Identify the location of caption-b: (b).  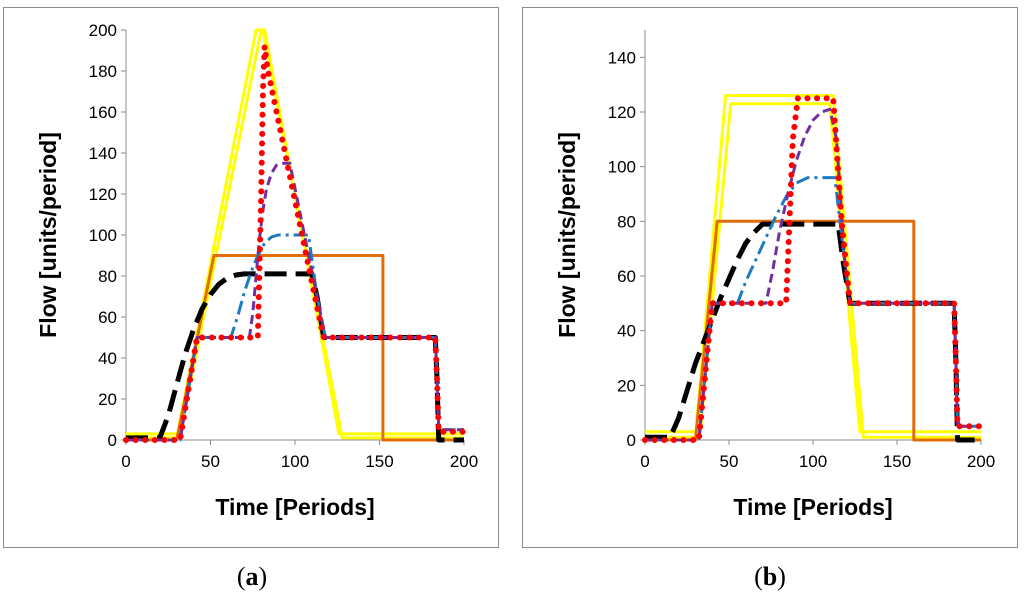
(770, 576).